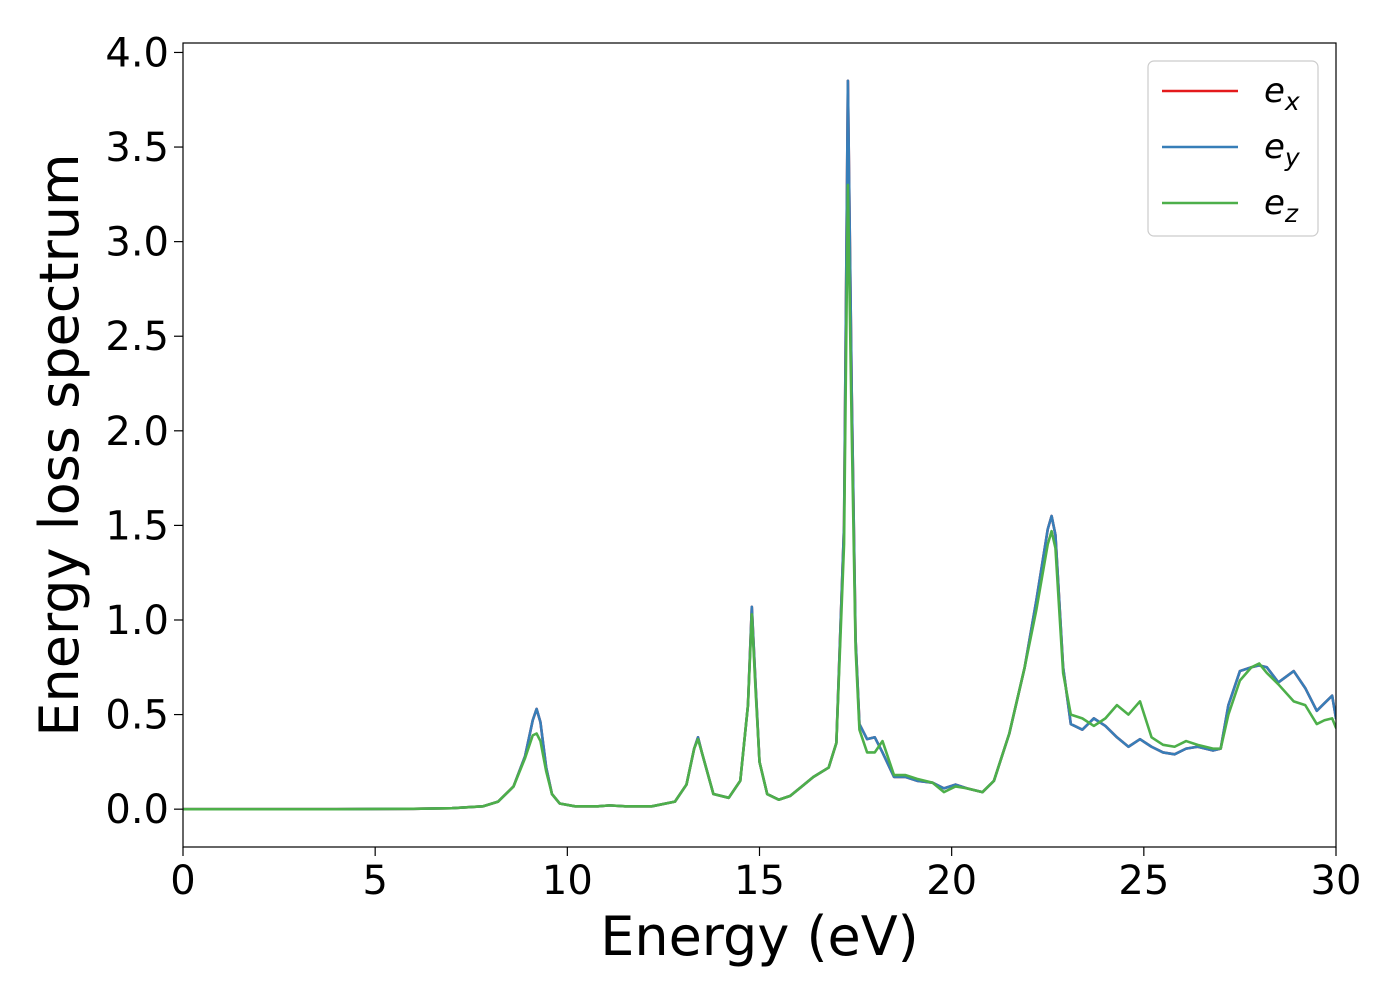  Describe the element at coordinates (137, 53) in the screenshot. I see `y-tick-label: 4.0` at that location.